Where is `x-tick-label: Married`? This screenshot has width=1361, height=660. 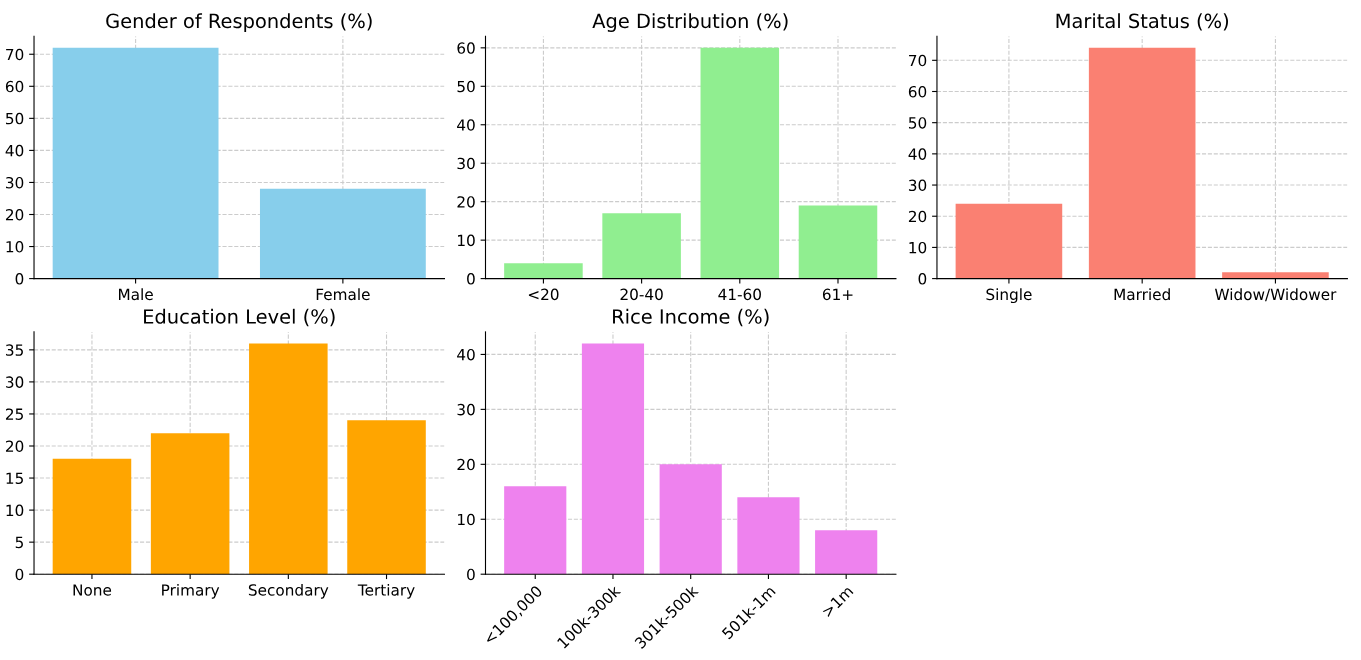 x-tick-label: Married is located at coordinates (1142, 294).